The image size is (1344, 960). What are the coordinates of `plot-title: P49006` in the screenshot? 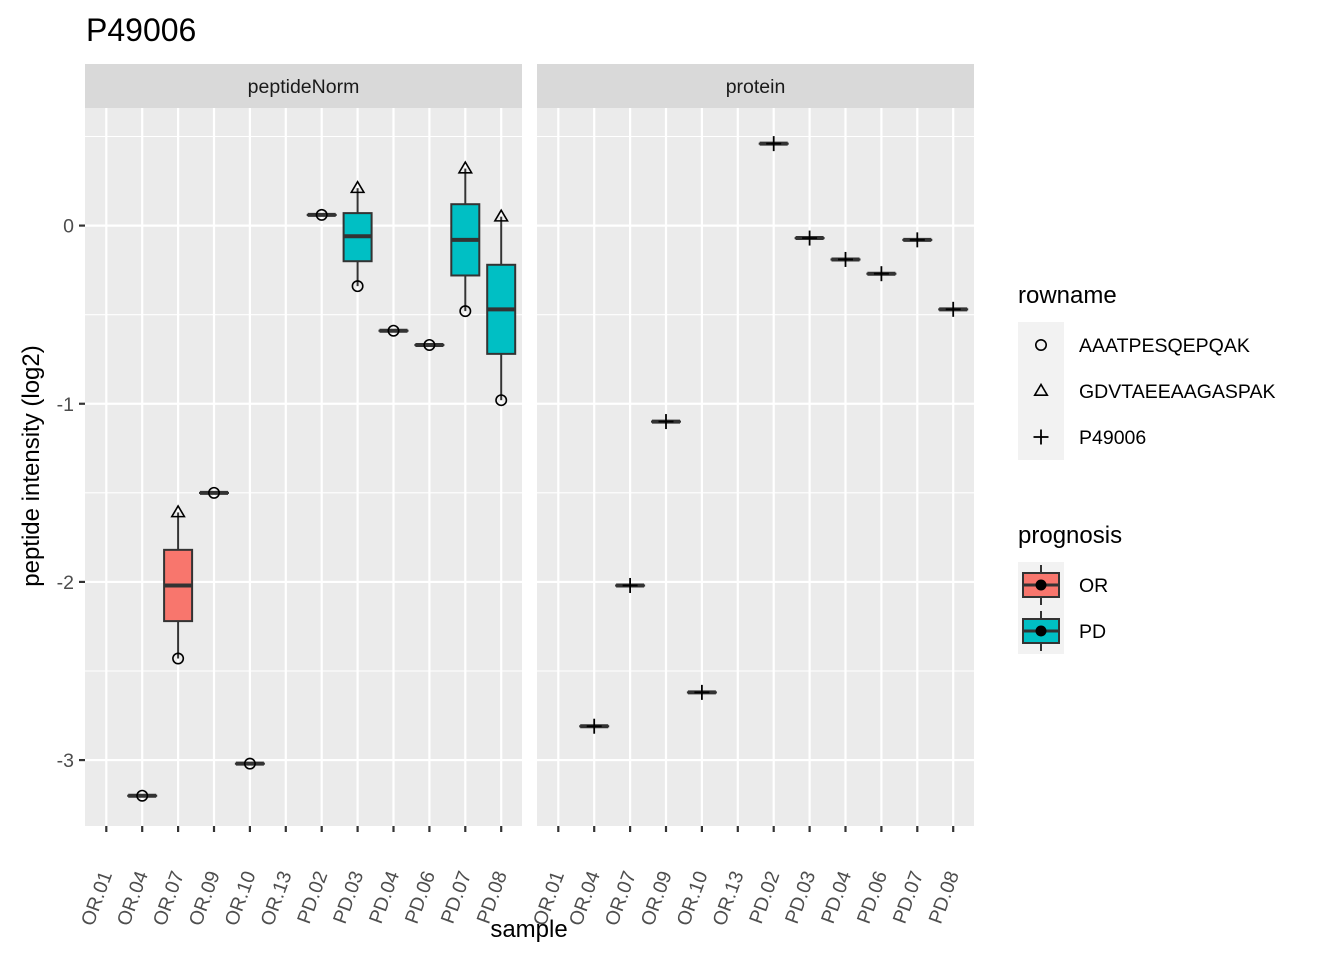 It's located at (141, 30).